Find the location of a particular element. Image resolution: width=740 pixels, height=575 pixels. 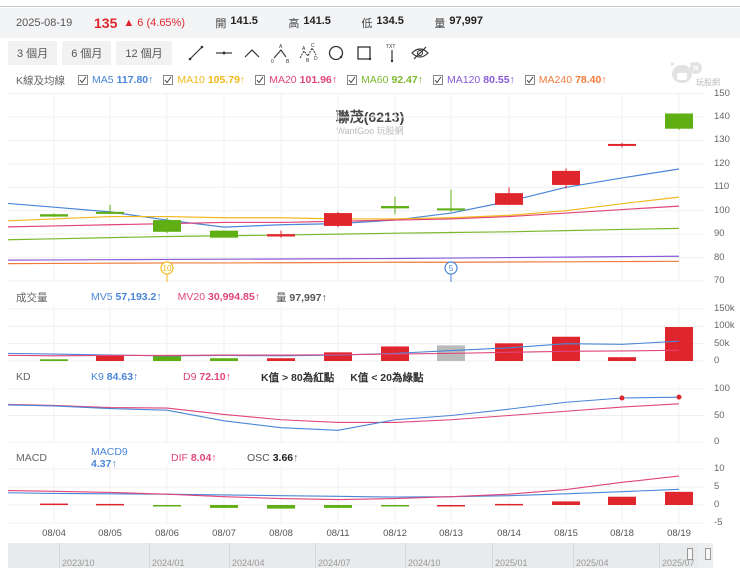

x-axis-label: 08/15 is located at coordinates (566, 533).